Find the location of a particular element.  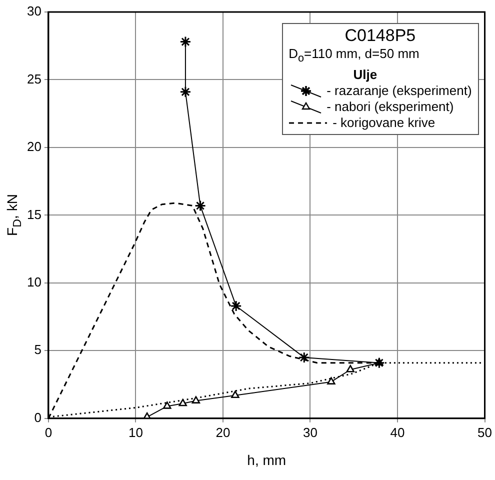

legend-label: - razaranje (eksperiment) is located at coordinates (399, 90).